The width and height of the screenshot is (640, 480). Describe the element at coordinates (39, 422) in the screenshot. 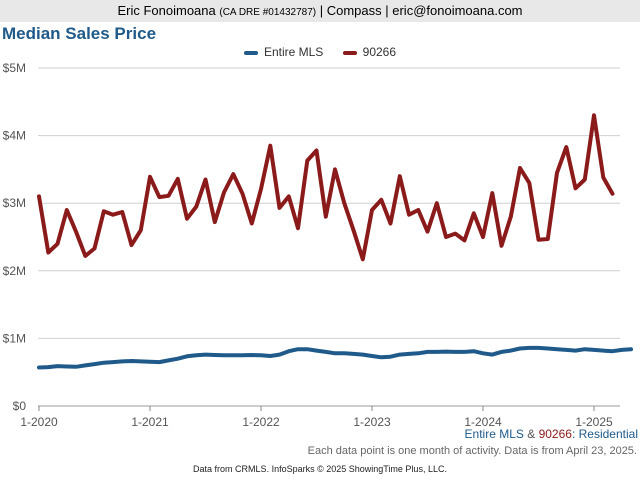

I see `x-tick-label: 1-2020` at that location.